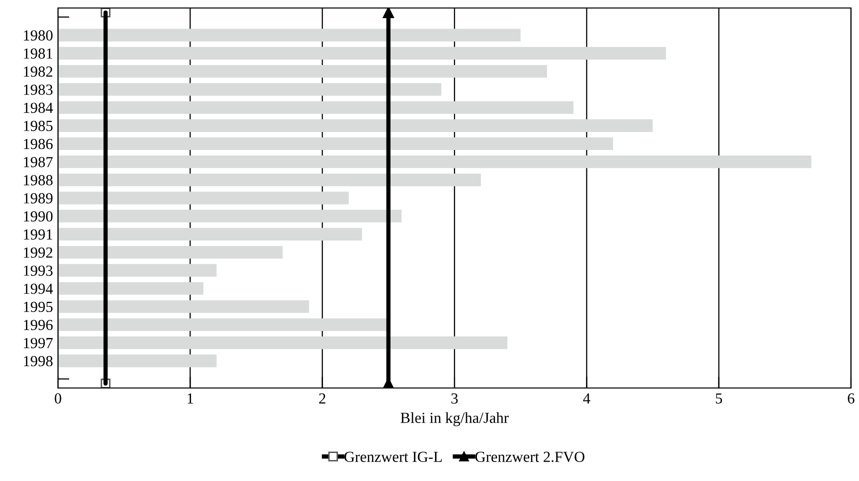 The width and height of the screenshot is (859, 481). What do you see at coordinates (38, 289) in the screenshot?
I see `y-tick-label: 1994` at bounding box center [38, 289].